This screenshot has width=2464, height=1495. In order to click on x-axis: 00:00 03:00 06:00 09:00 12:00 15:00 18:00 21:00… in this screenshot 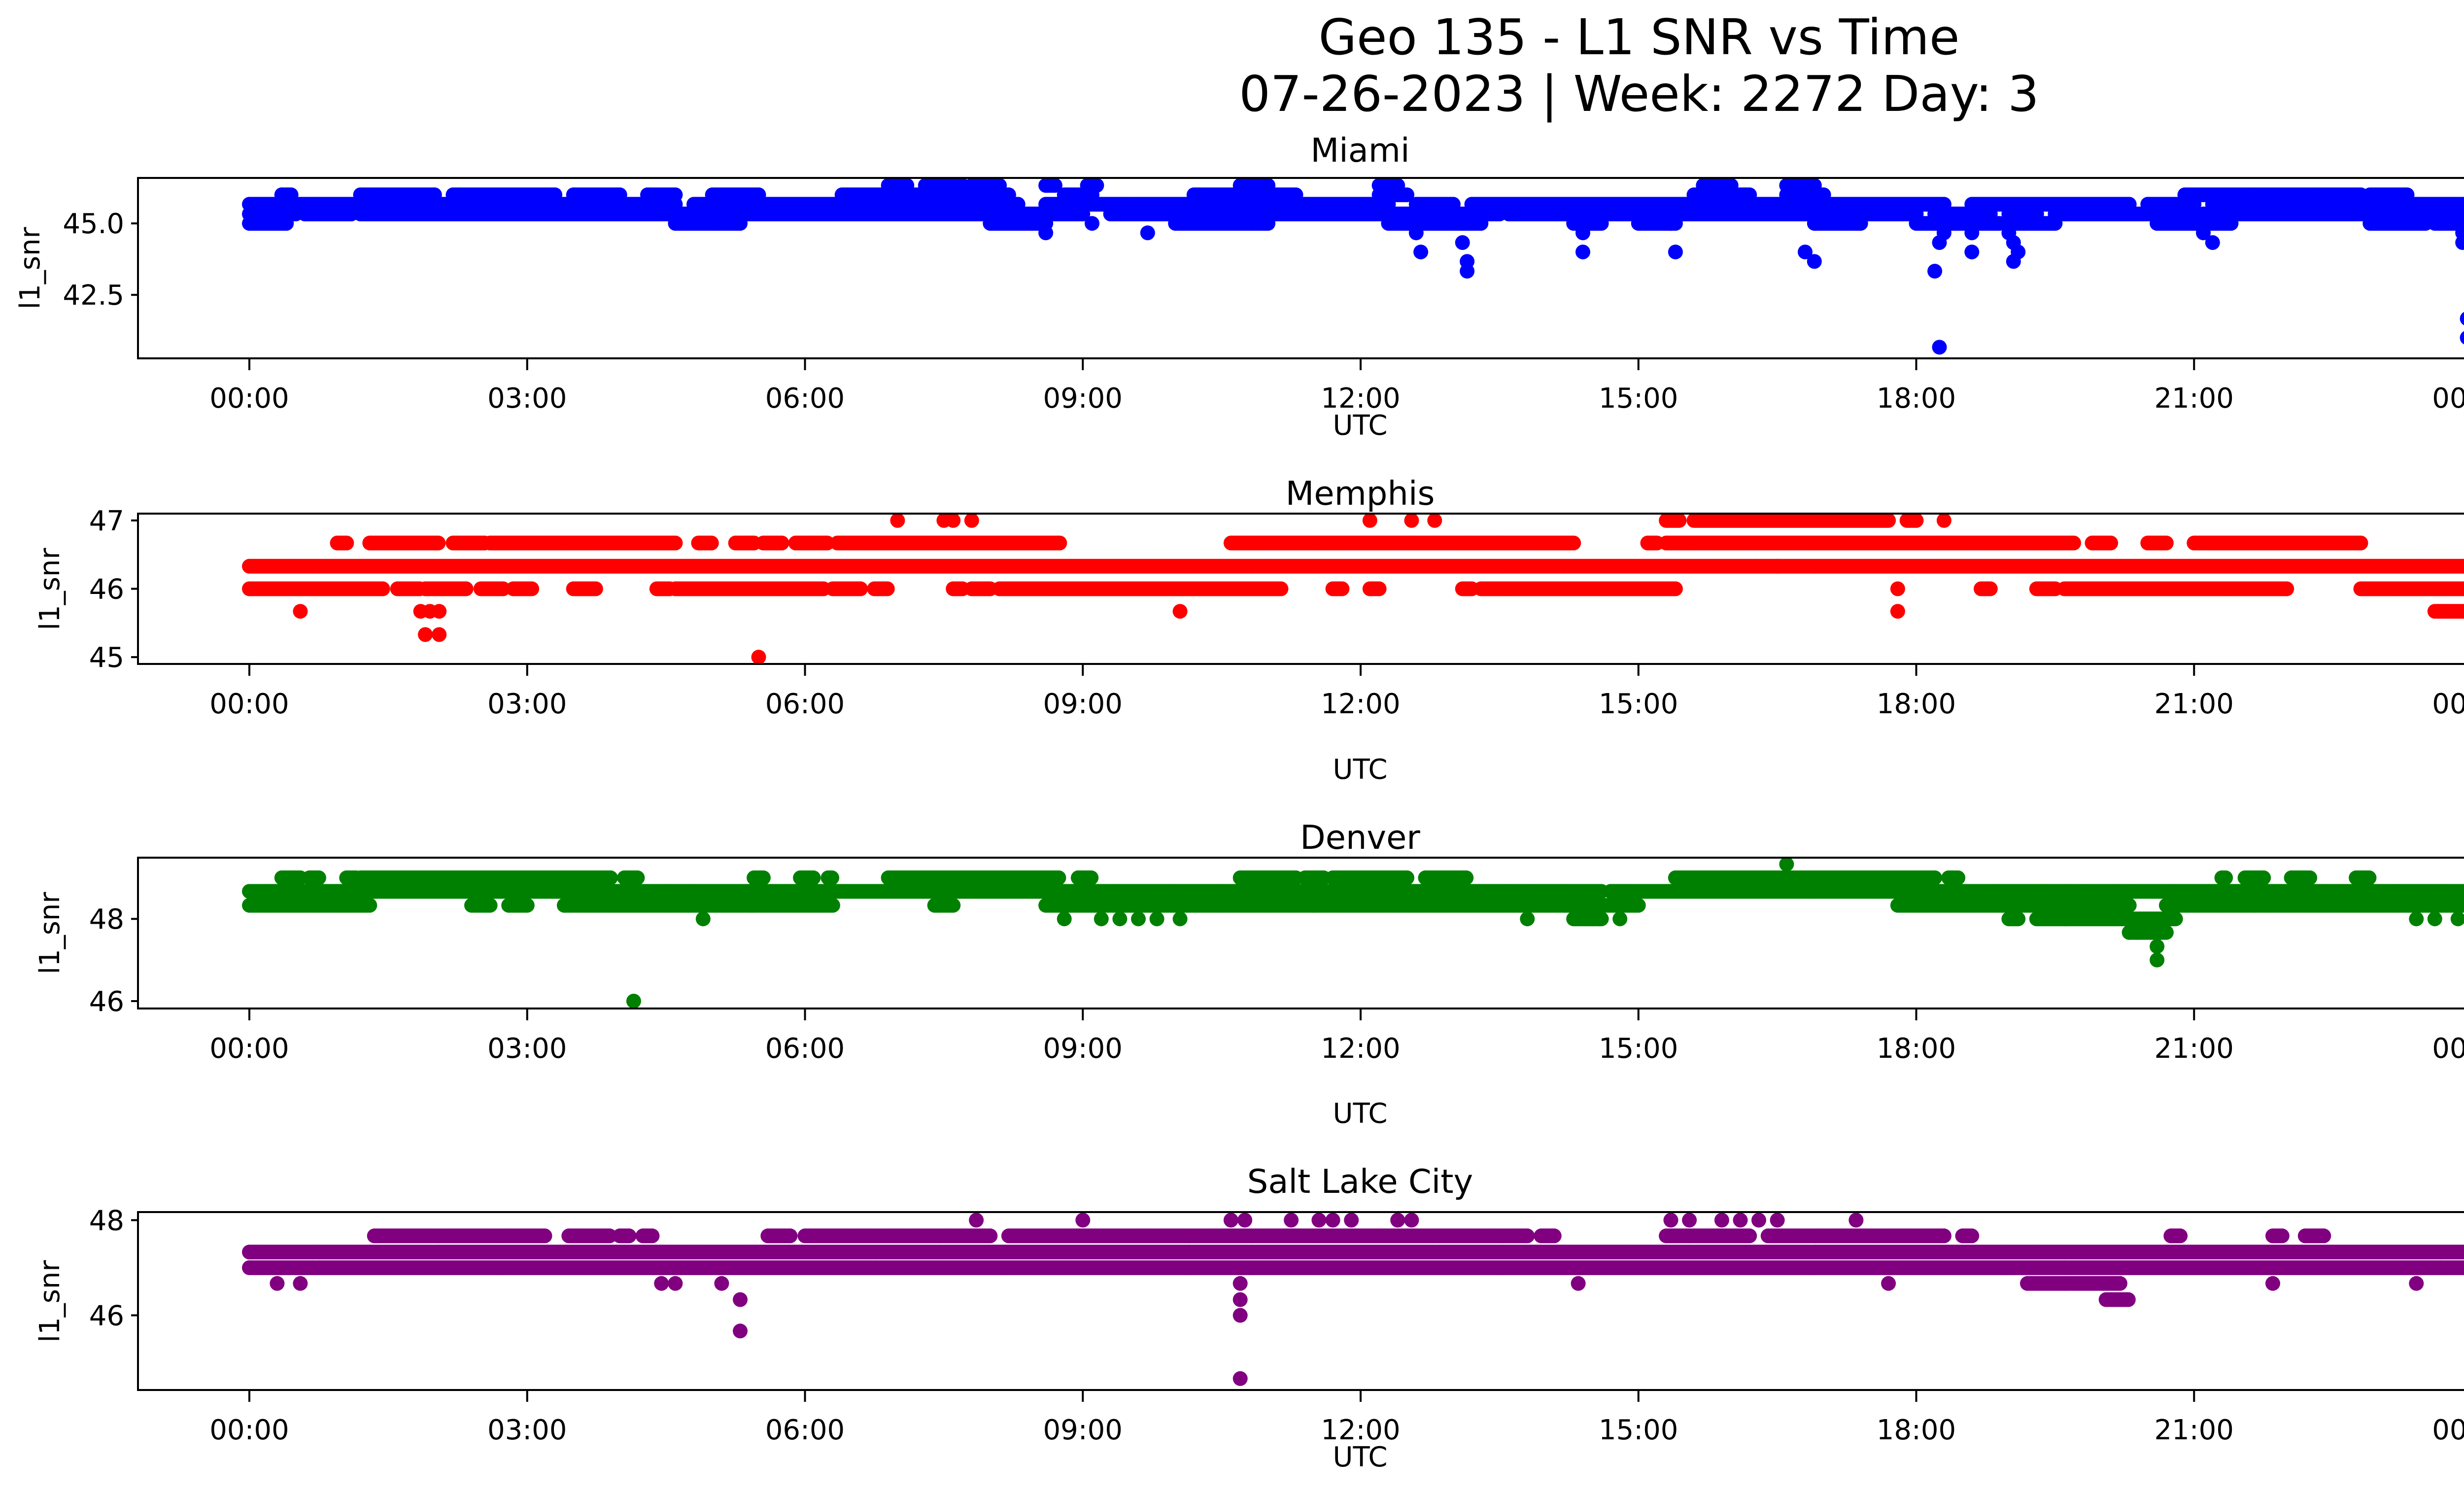, I will do `click(1336, 386)`.